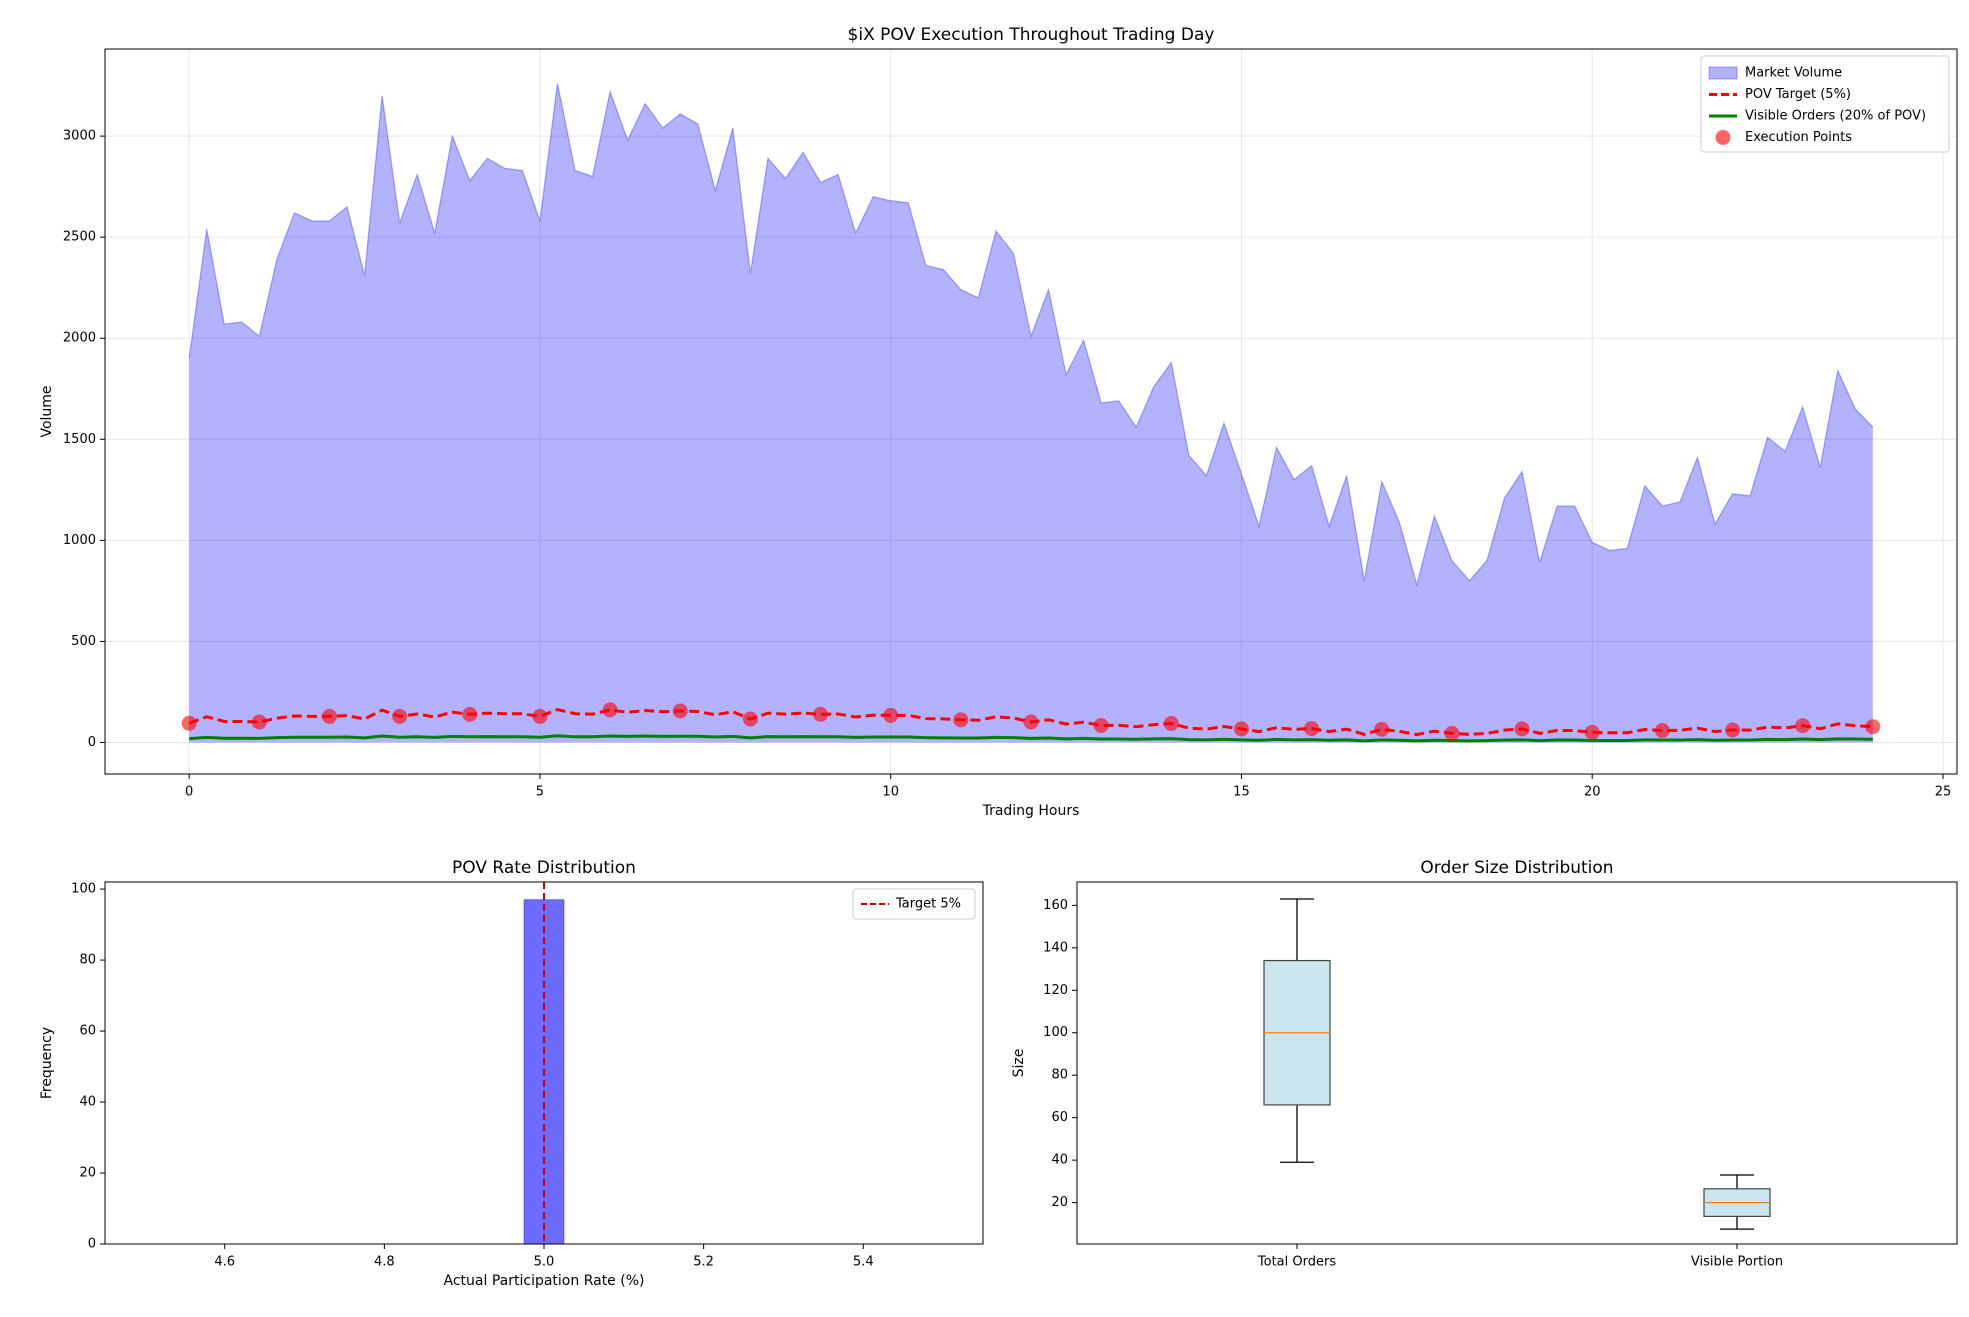  Describe the element at coordinates (544, 1262) in the screenshot. I see `x-tick-label: 5.0` at that location.